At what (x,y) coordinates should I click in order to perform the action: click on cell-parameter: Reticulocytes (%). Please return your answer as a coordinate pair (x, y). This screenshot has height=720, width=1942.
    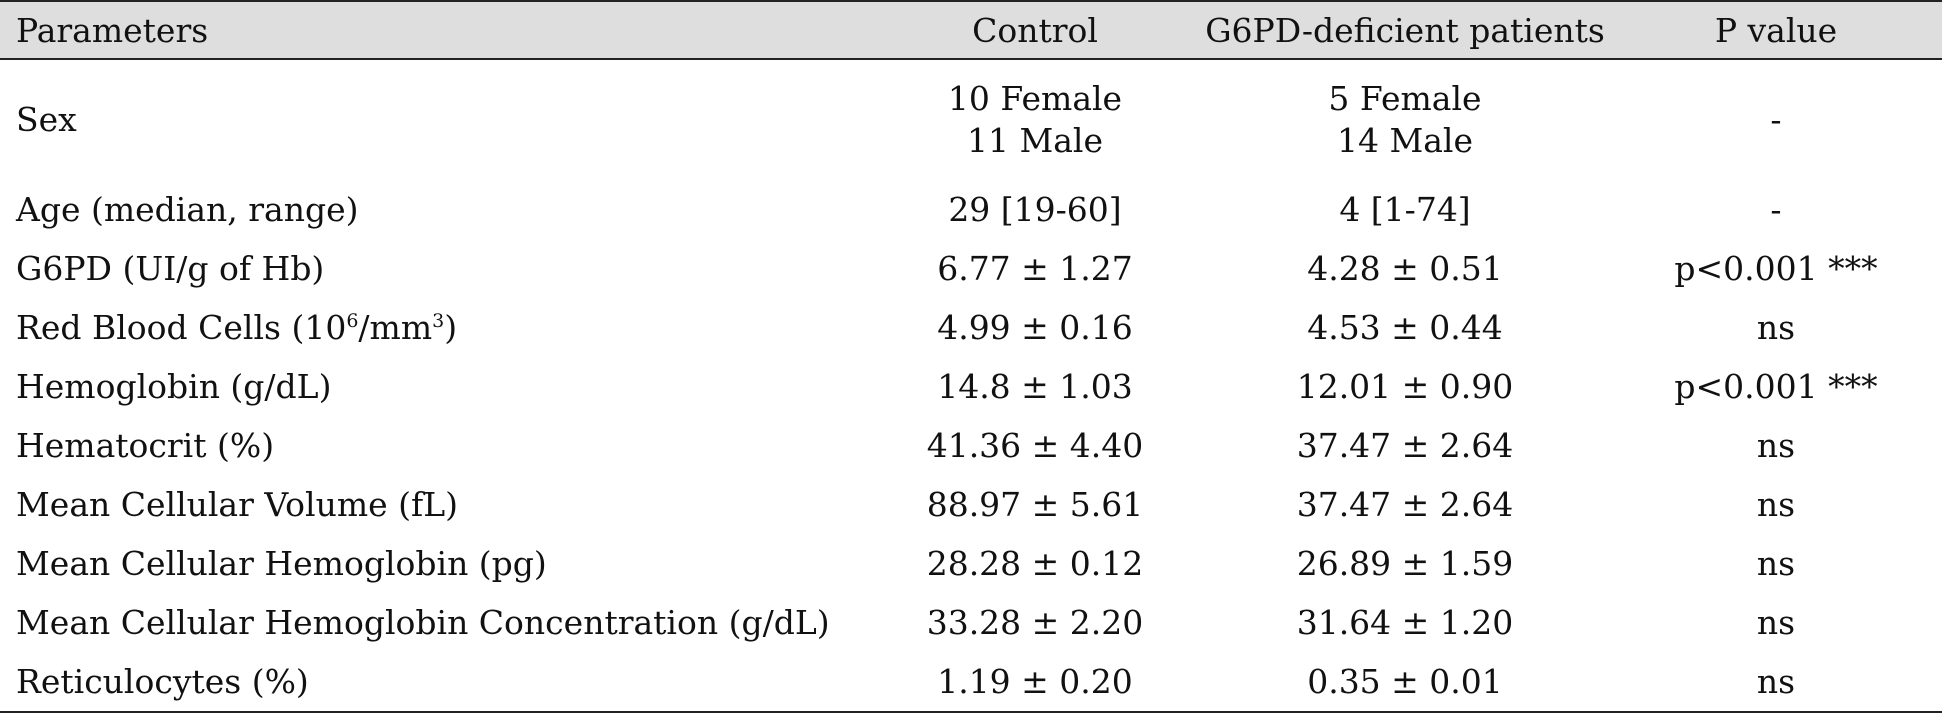
    Looking at the image, I should click on (435, 682).